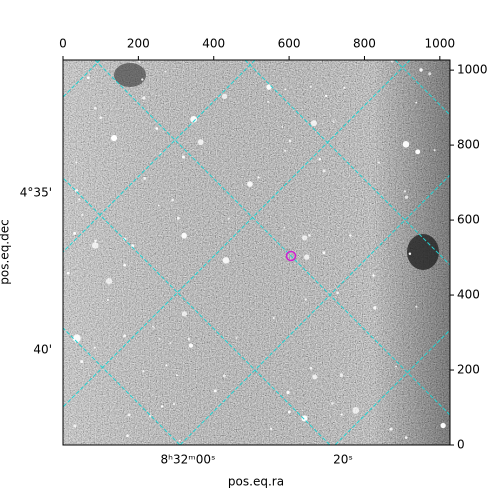 The image size is (500, 504). What do you see at coordinates (291, 256) in the screenshot?
I see `marker` at bounding box center [291, 256].